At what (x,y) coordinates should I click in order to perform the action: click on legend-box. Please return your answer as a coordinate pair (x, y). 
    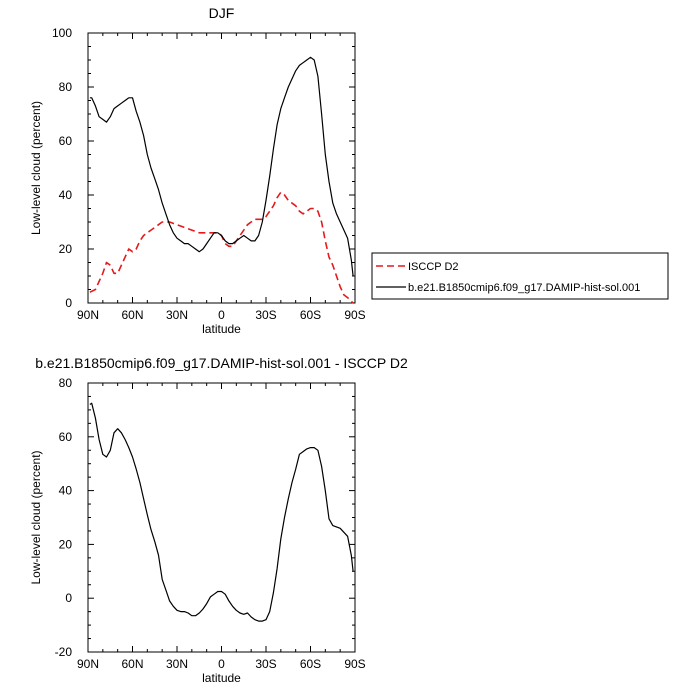
    Looking at the image, I should click on (520, 276).